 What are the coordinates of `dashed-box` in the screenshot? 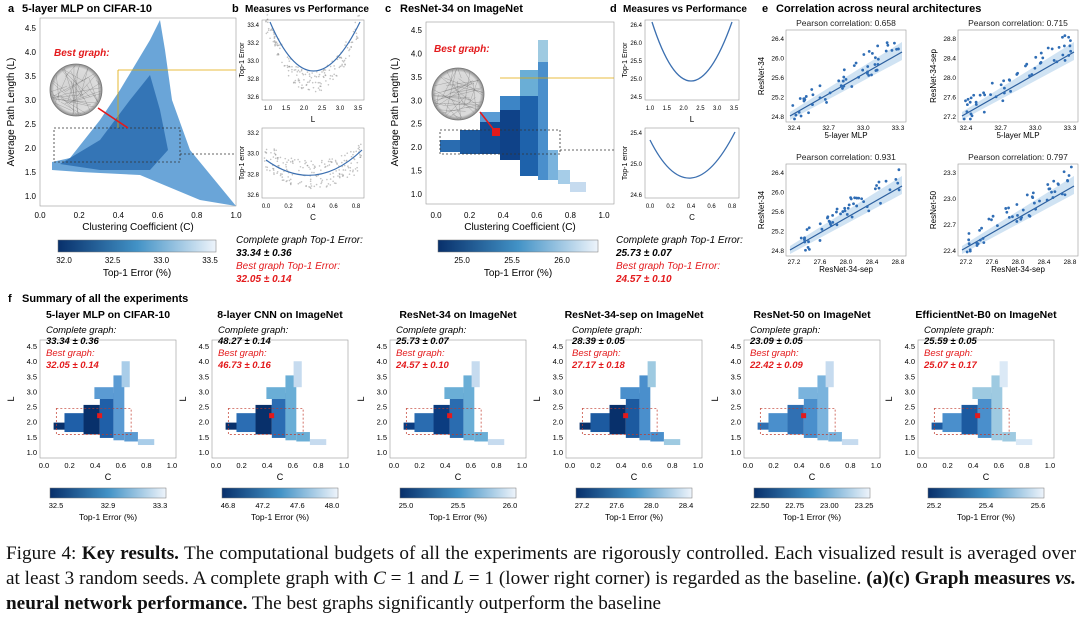 It's located at (797, 421).